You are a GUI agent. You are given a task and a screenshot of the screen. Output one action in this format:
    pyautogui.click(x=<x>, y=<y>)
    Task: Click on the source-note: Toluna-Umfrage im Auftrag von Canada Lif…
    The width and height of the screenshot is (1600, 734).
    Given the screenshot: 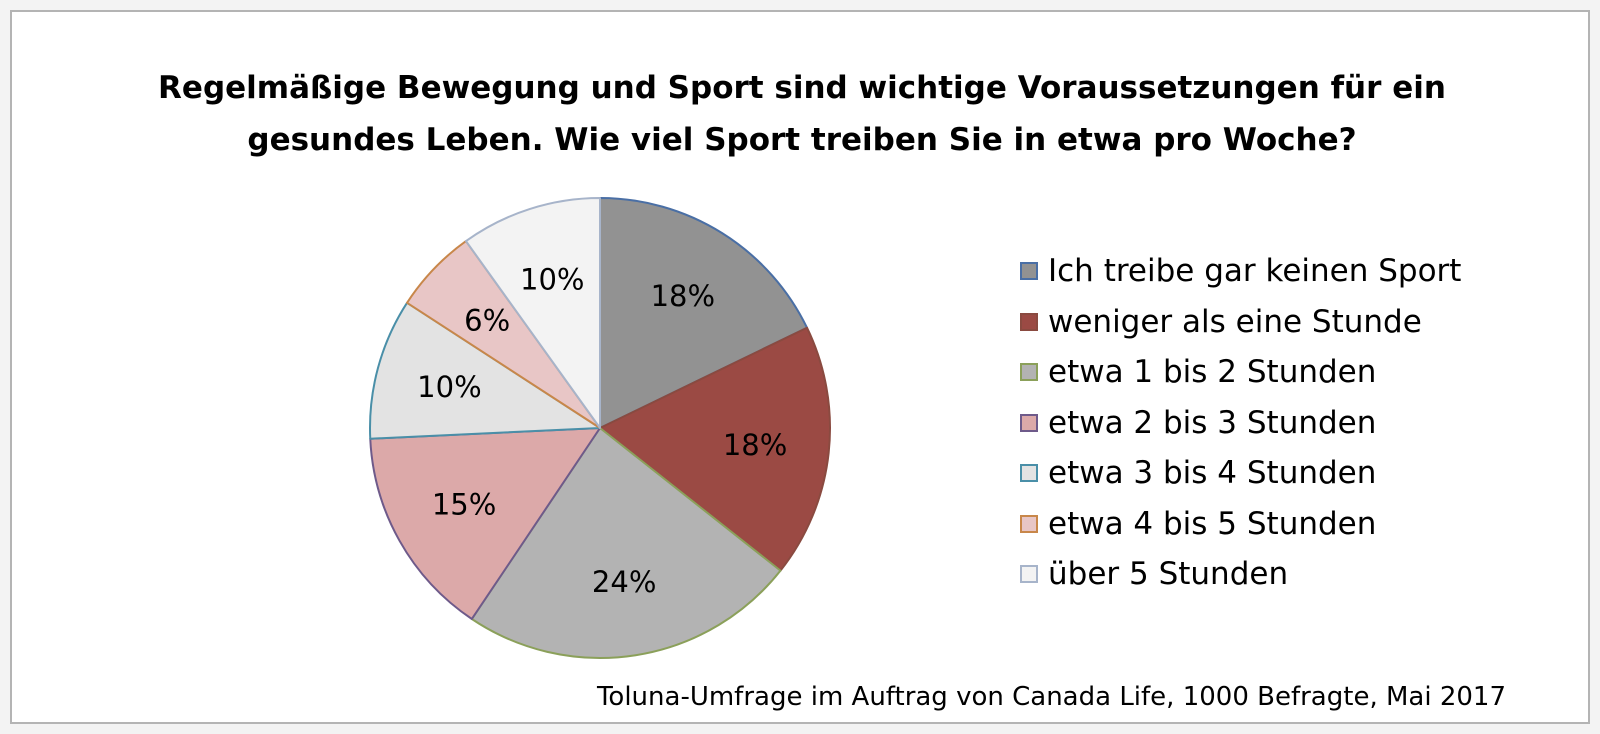 What is the action you would take?
    pyautogui.click(x=1051, y=697)
    